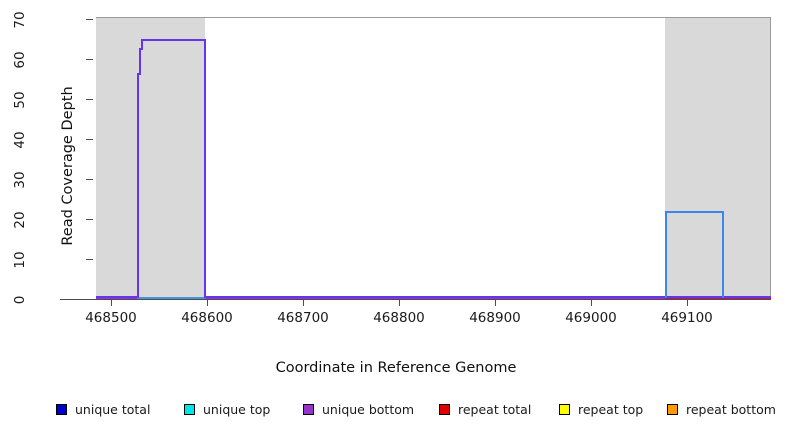 The height and width of the screenshot is (432, 792). What do you see at coordinates (20, 100) in the screenshot?
I see `y-tick-label-5: 50` at bounding box center [20, 100].